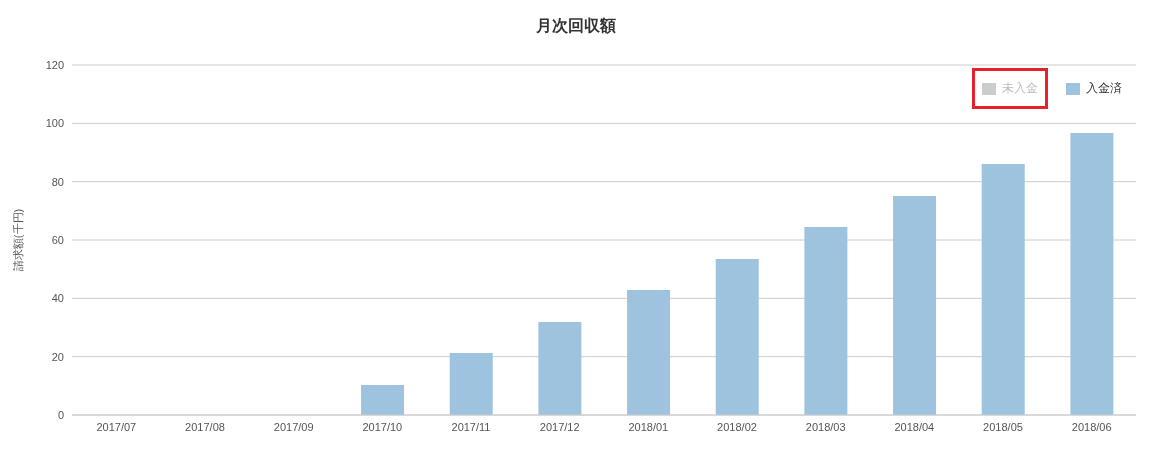  What do you see at coordinates (54, 64) in the screenshot?
I see `y-tick-label: 120` at bounding box center [54, 64].